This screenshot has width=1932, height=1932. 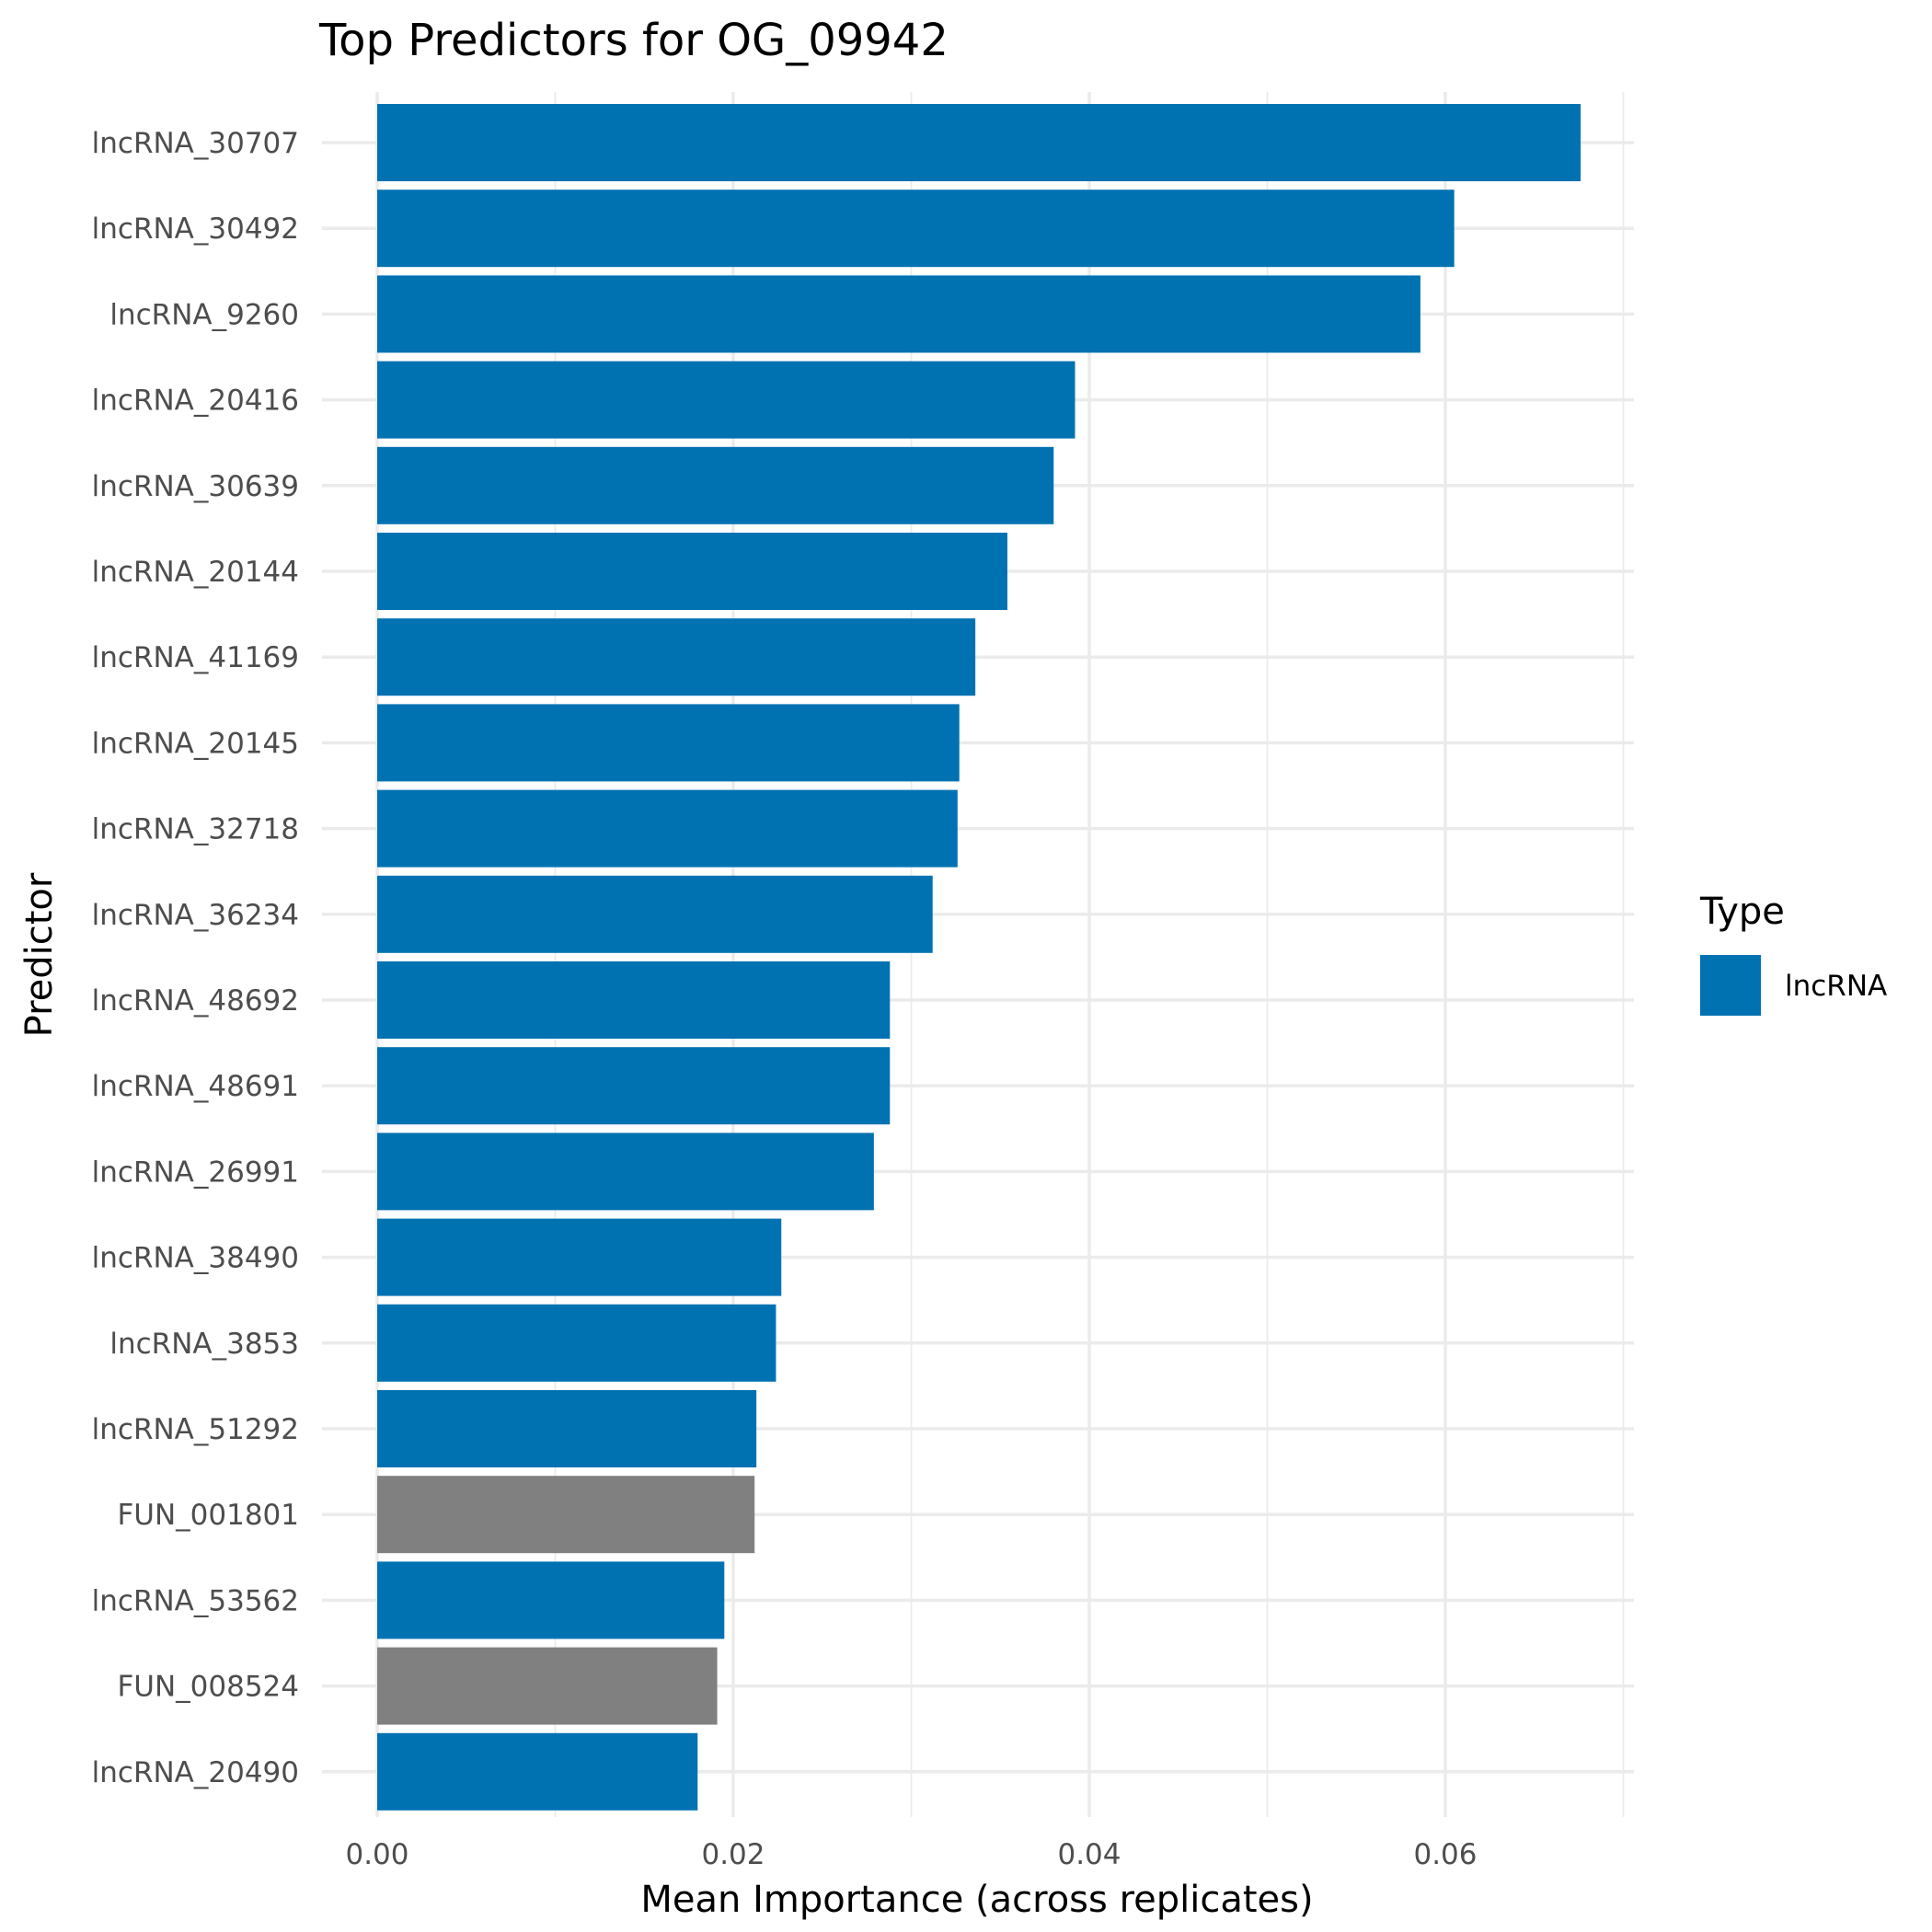 I want to click on legend-entries: lncRNA, so click(x=1793, y=985).